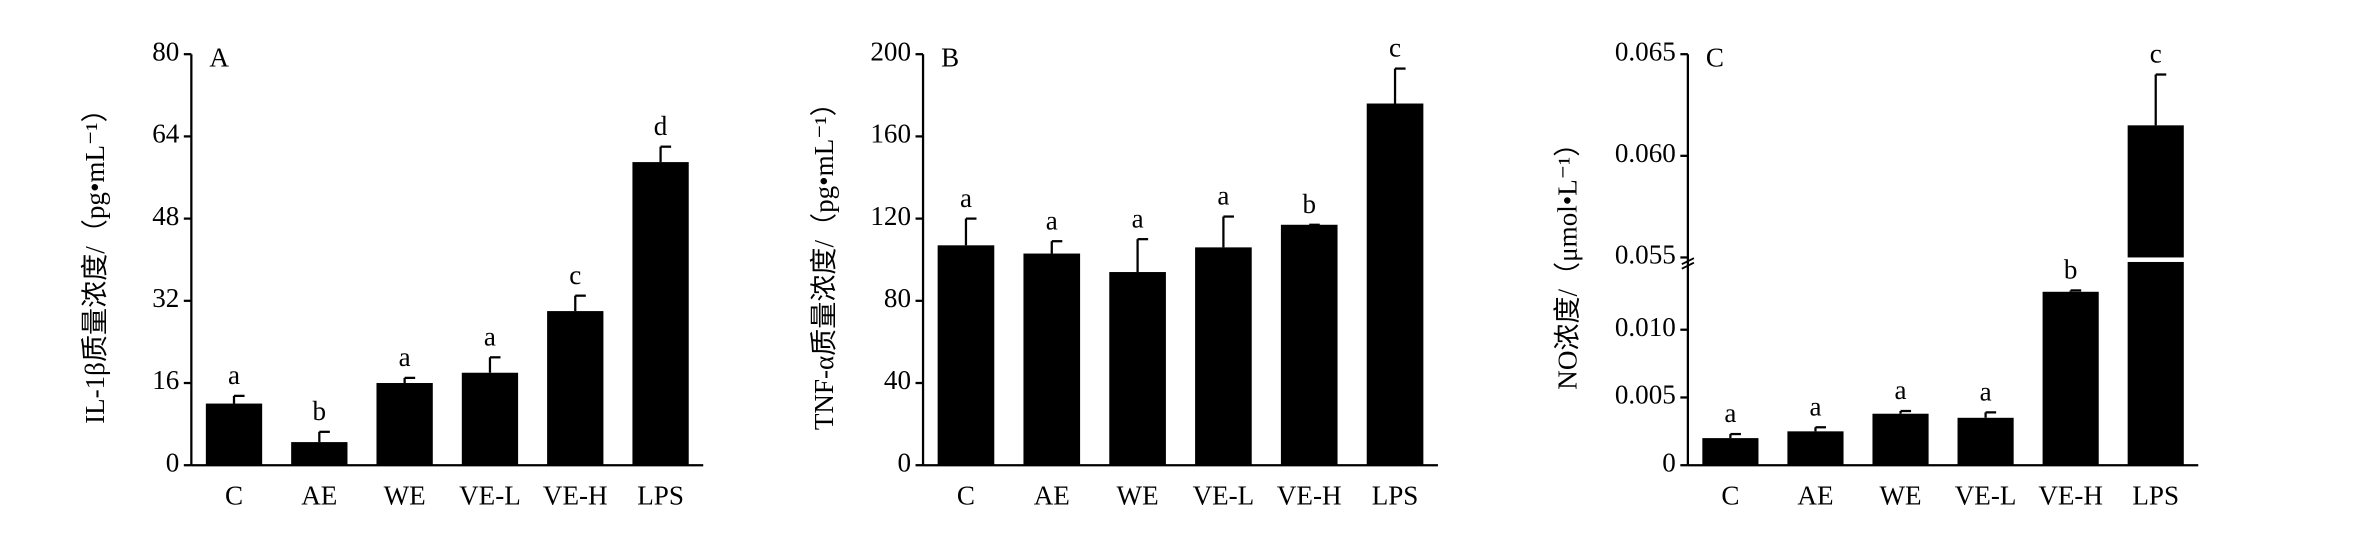  Describe the element at coordinates (950, 57) in the screenshot. I see `panel-label: B` at that location.